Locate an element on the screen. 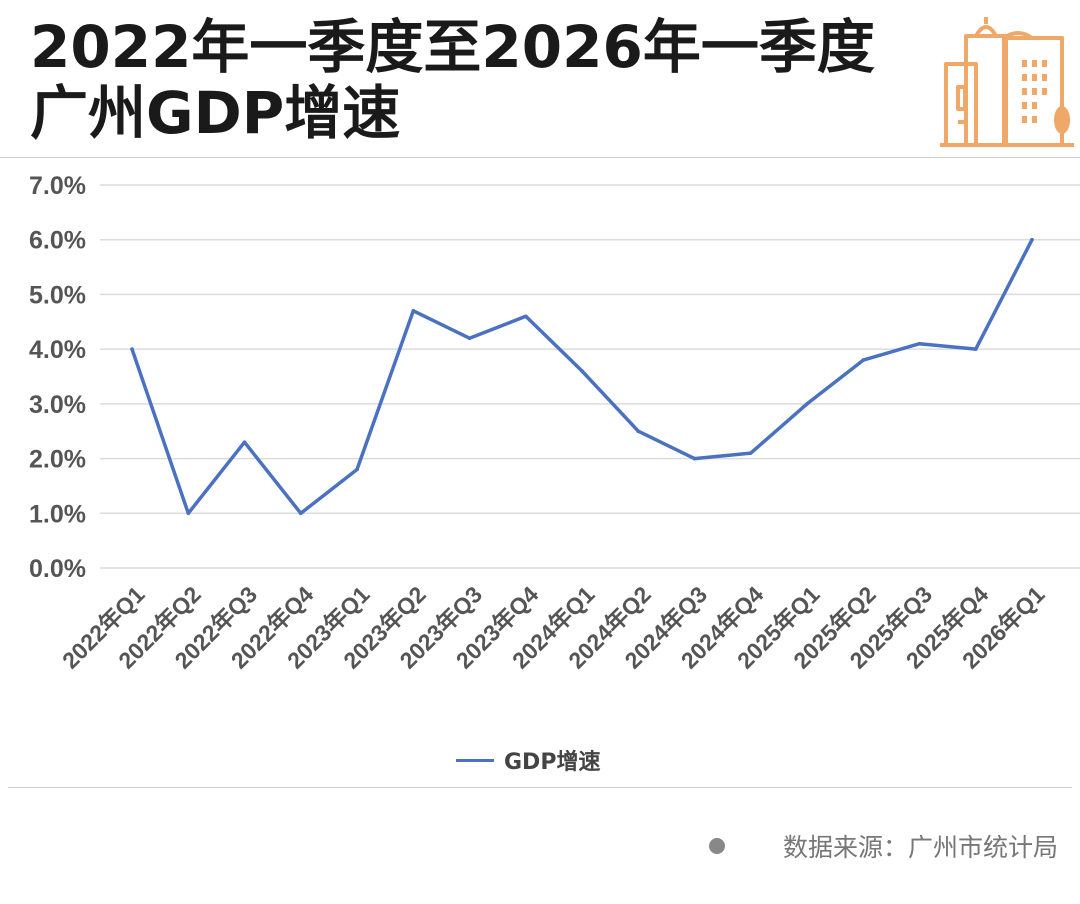 This screenshot has height=904, width=1080. city-buildings-icon is located at coordinates (1007, 82).